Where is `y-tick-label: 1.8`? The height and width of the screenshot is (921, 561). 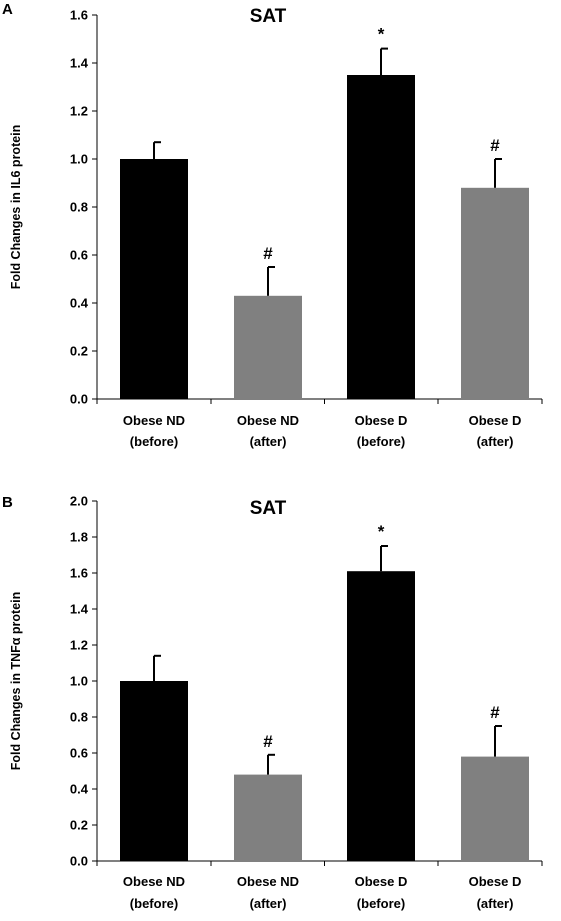 y-tick-label: 1.8 is located at coordinates (79, 537).